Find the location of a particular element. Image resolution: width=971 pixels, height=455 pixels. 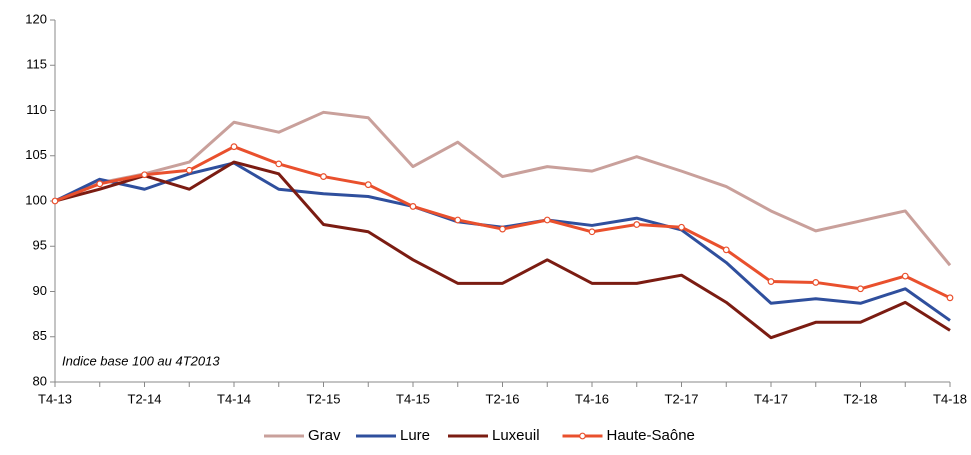

legend-label: Grav is located at coordinates (324, 435).